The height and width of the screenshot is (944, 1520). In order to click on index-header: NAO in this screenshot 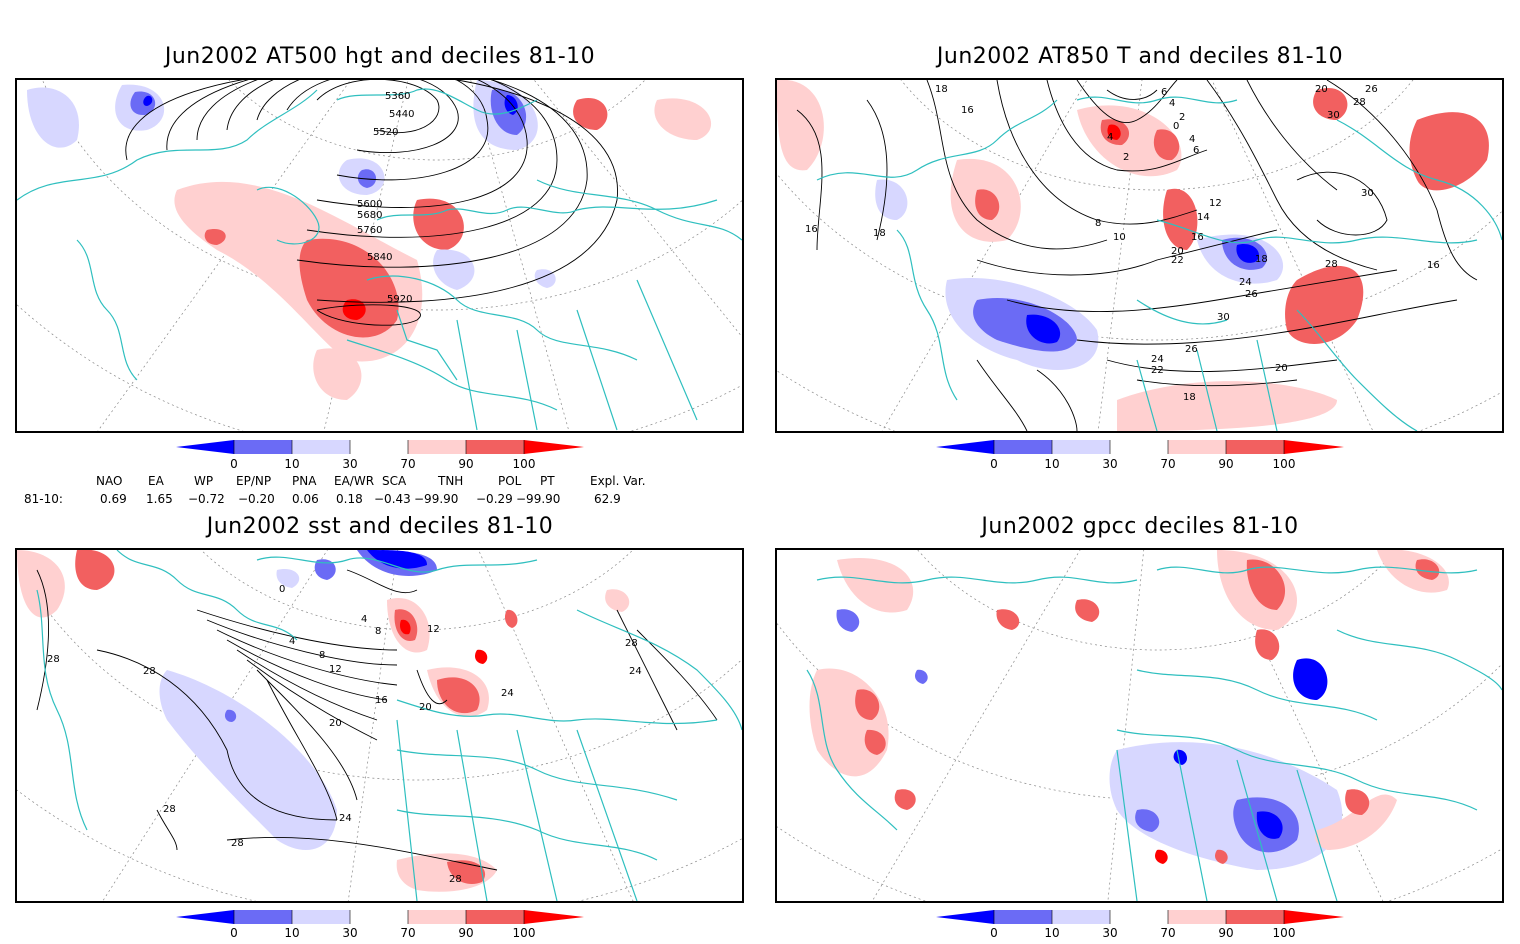, I will do `click(109, 481)`.